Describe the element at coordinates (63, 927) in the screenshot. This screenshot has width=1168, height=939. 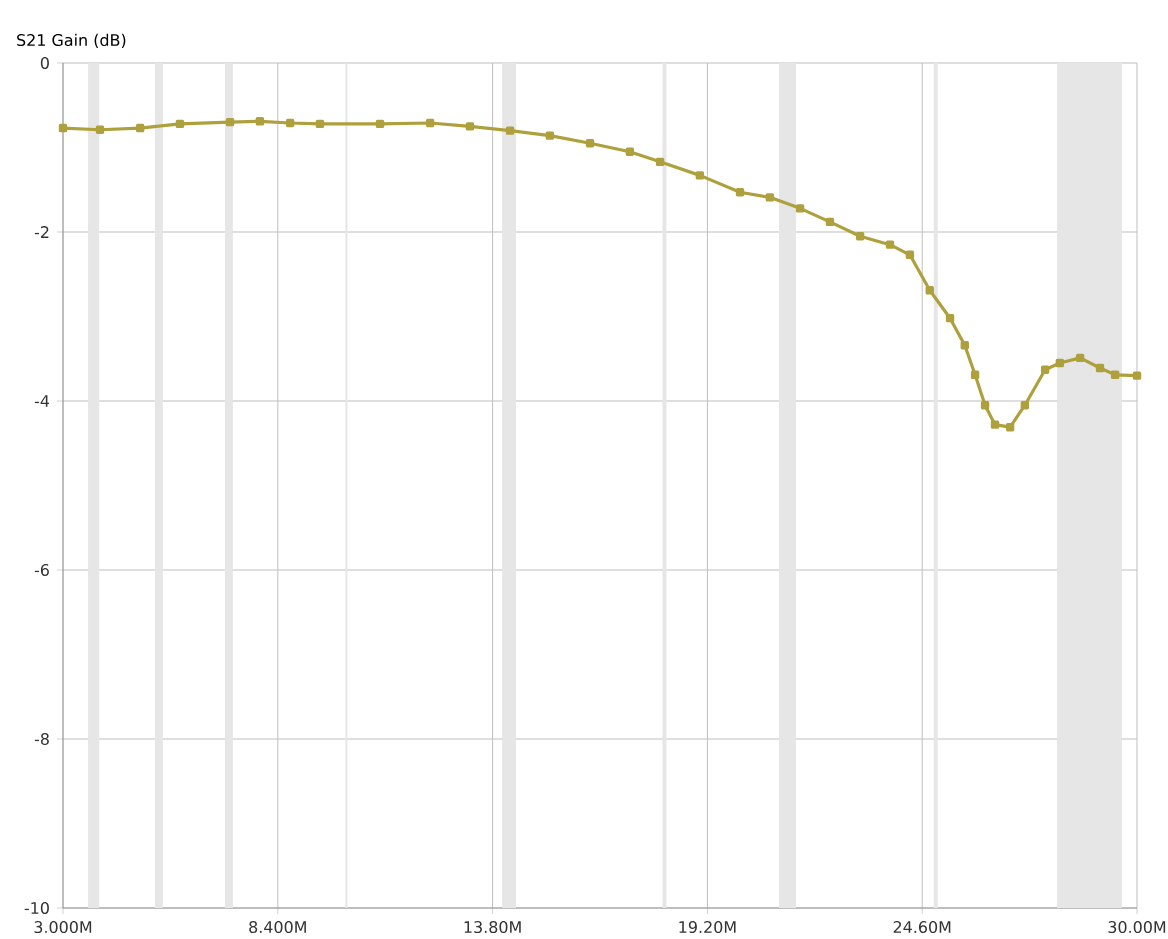
I see `x-tick-label: 3.000M` at that location.